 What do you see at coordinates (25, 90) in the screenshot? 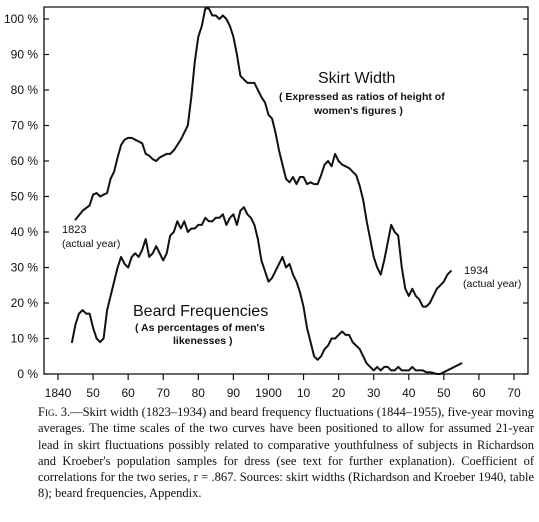
I see `y-tick-label: 80 %` at bounding box center [25, 90].